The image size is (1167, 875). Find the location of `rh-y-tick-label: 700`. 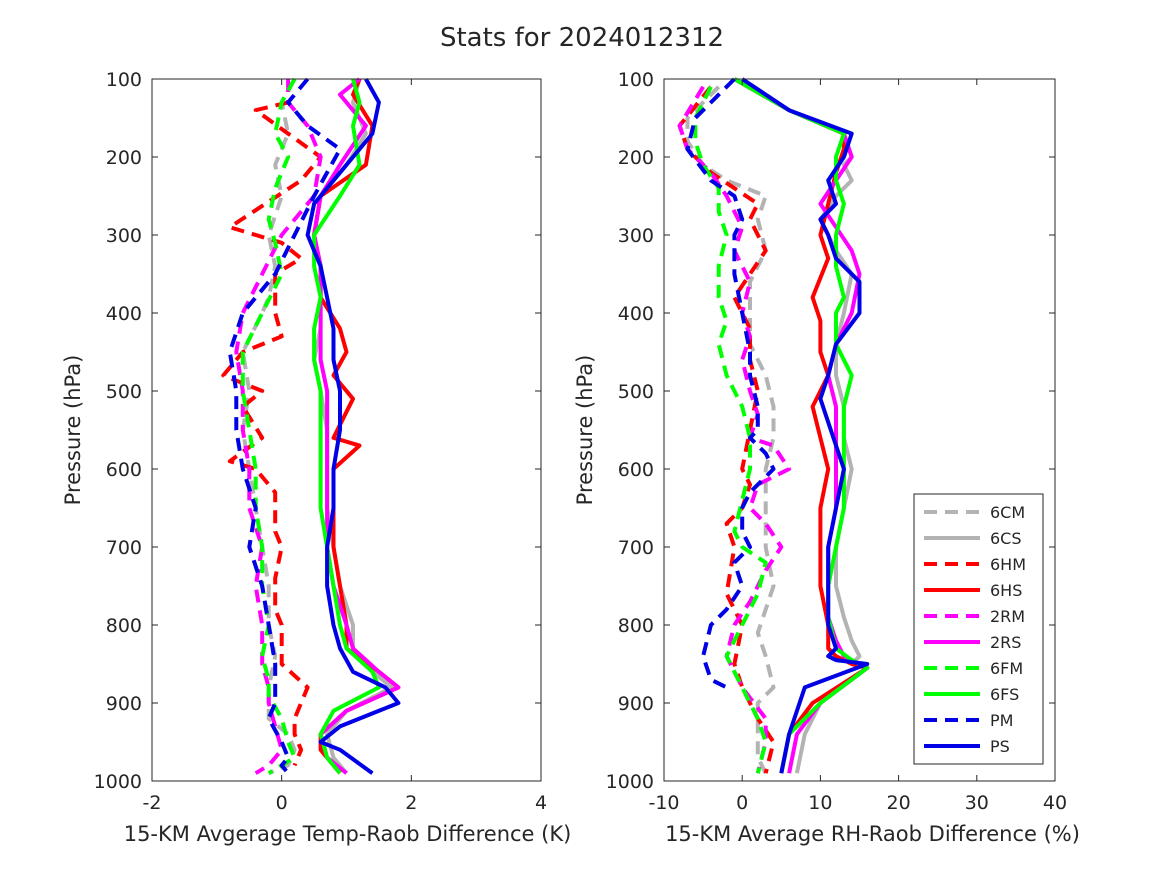

rh-y-tick-label: 700 is located at coordinates (636, 548).